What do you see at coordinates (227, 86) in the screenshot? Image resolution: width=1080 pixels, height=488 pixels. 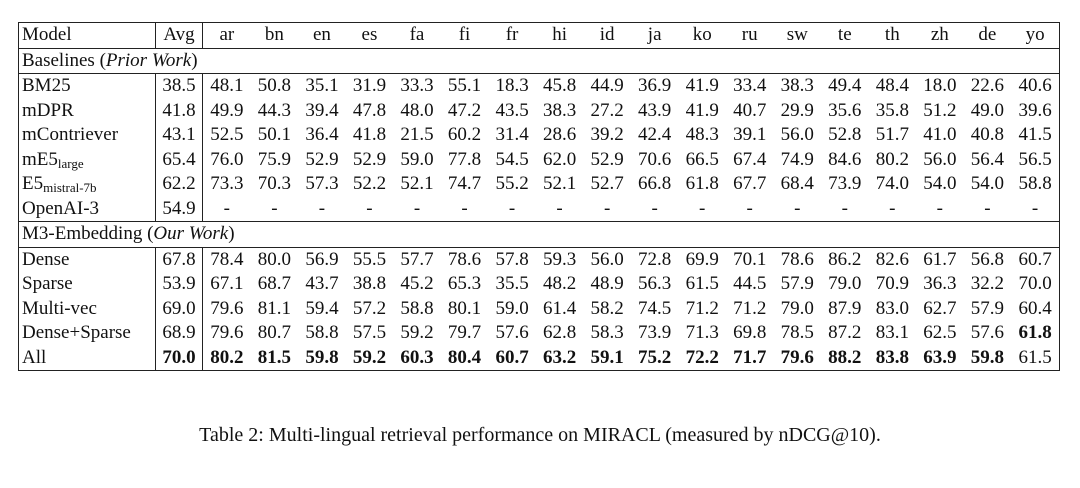 I see `score: 48.1` at bounding box center [227, 86].